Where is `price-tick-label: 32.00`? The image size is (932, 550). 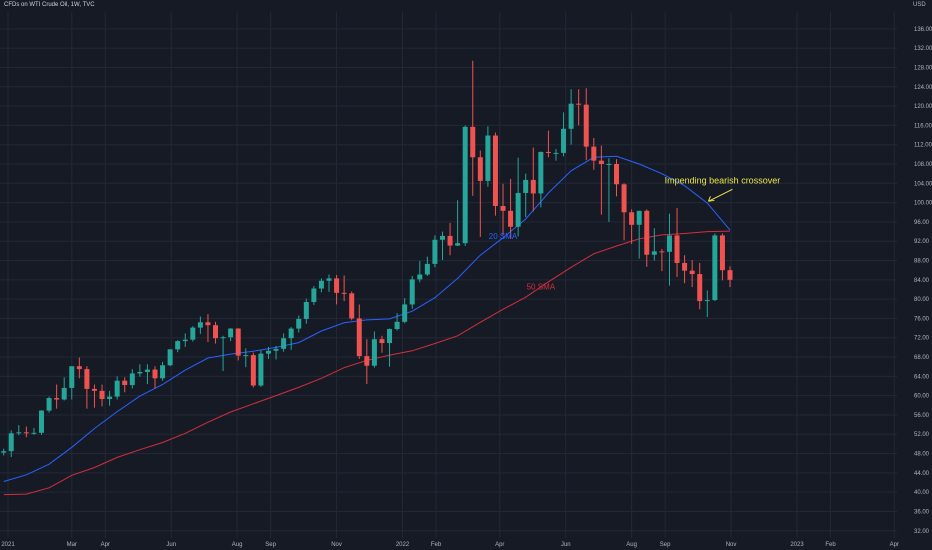
price-tick-label: 32.00 is located at coordinates (922, 532).